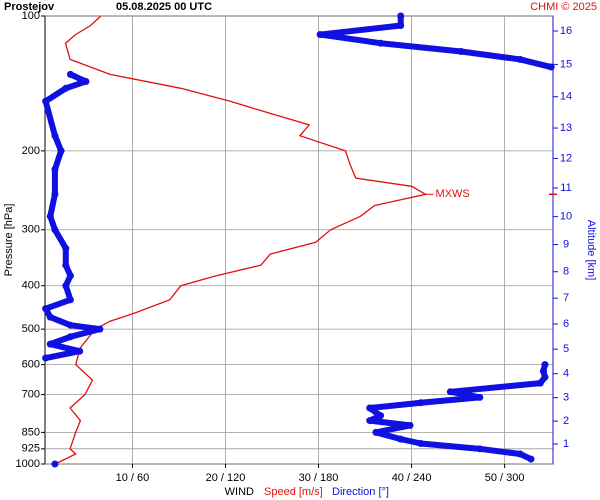  Describe the element at coordinates (31, 151) in the screenshot. I see `y-tick-label: 200` at that location.